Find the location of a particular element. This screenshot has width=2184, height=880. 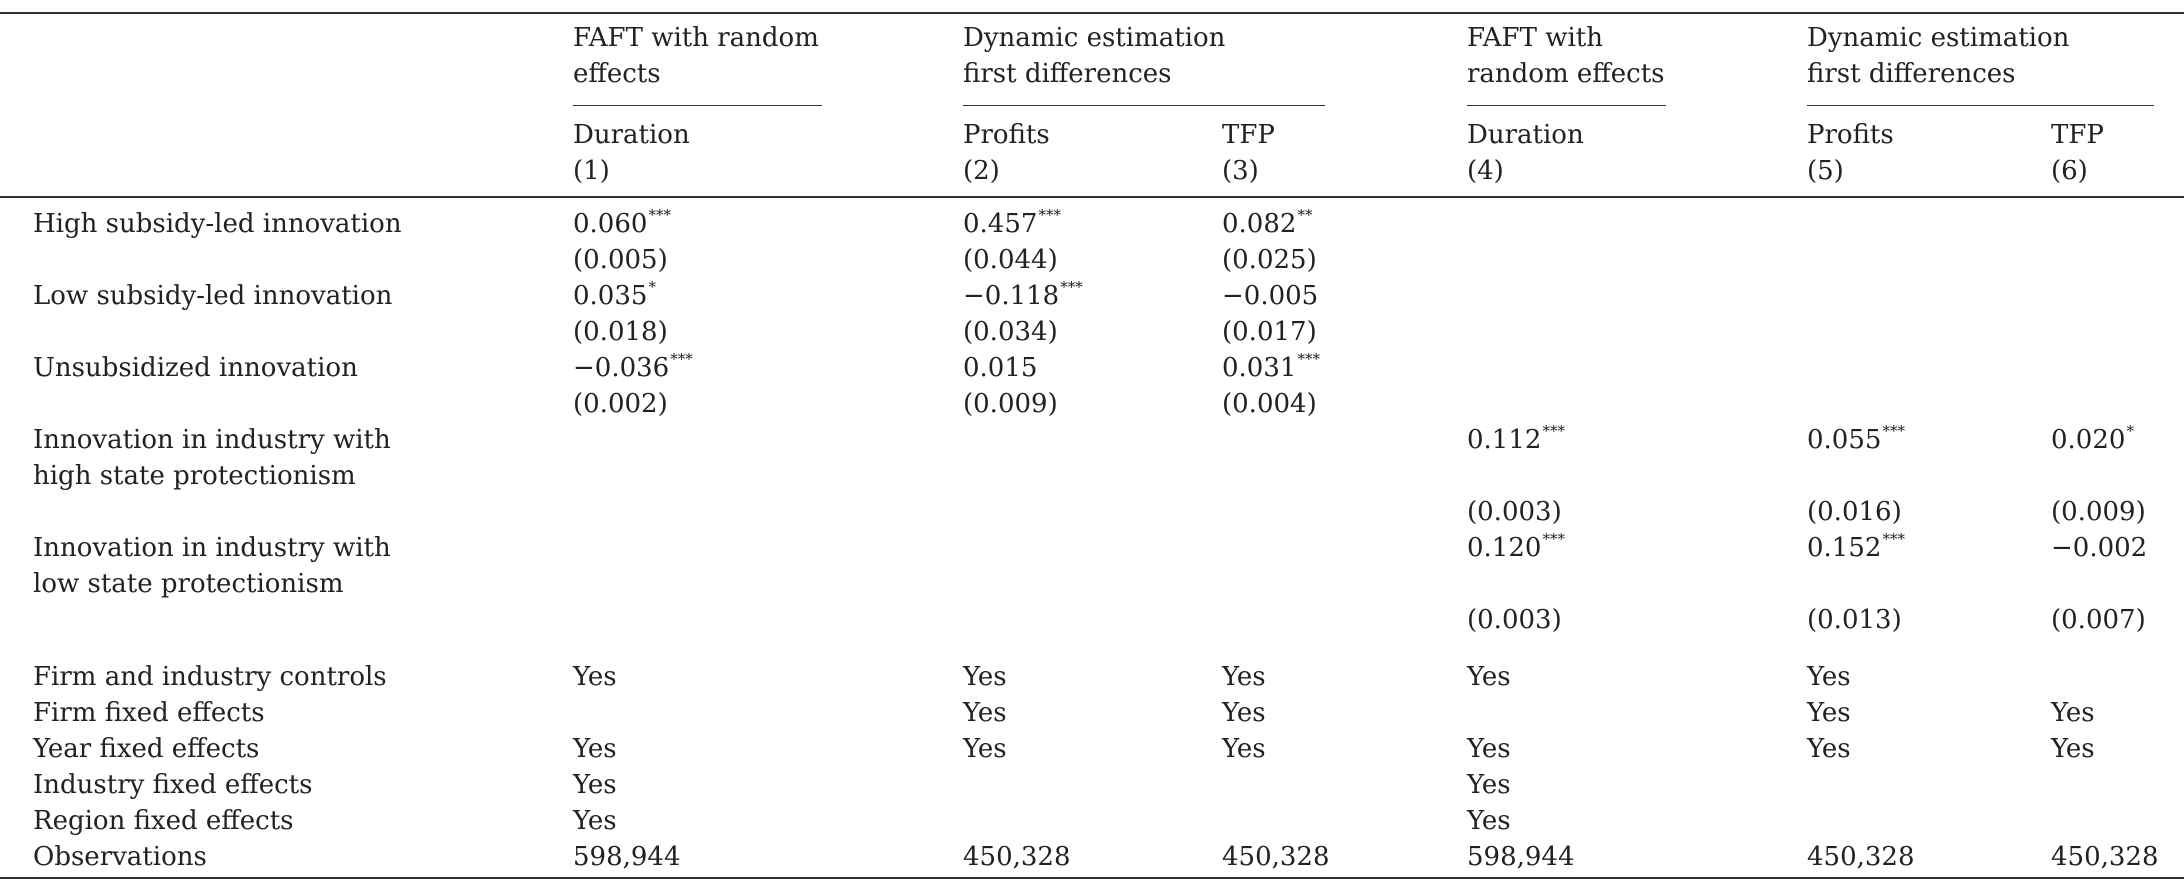

coefficient-value: −0.118 is located at coordinates (1011, 296).